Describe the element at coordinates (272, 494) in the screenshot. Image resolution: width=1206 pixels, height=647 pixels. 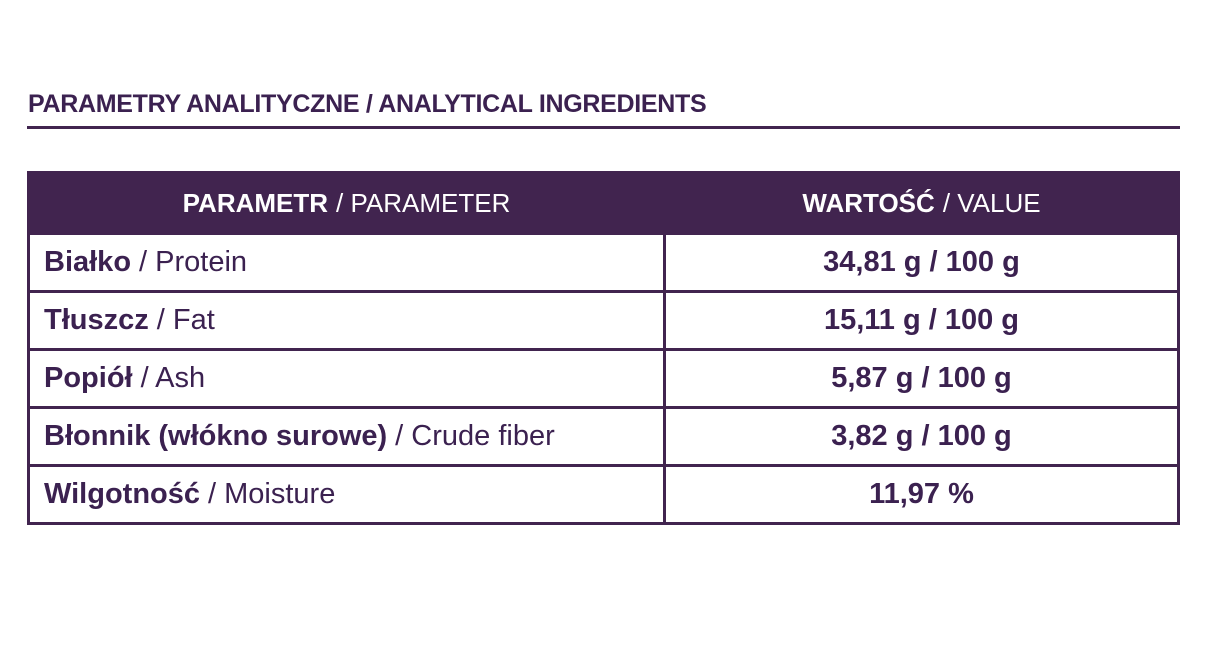
I see `parameter-en: / Moisture` at that location.